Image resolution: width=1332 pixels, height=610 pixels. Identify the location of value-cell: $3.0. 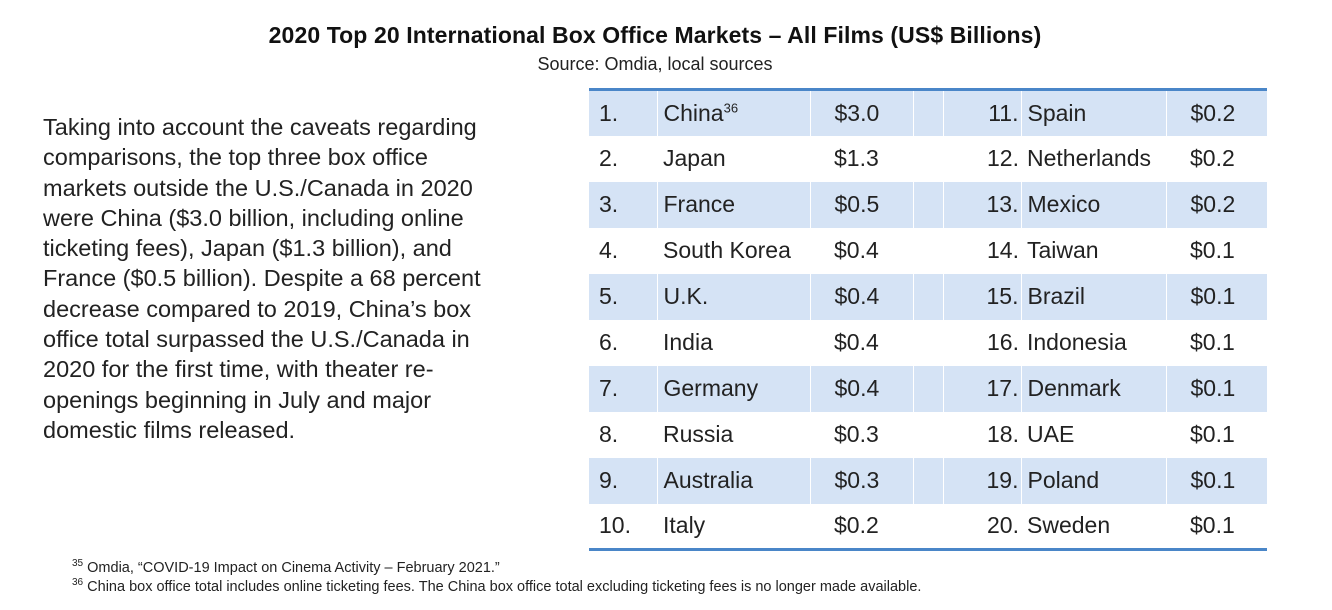
(861, 112).